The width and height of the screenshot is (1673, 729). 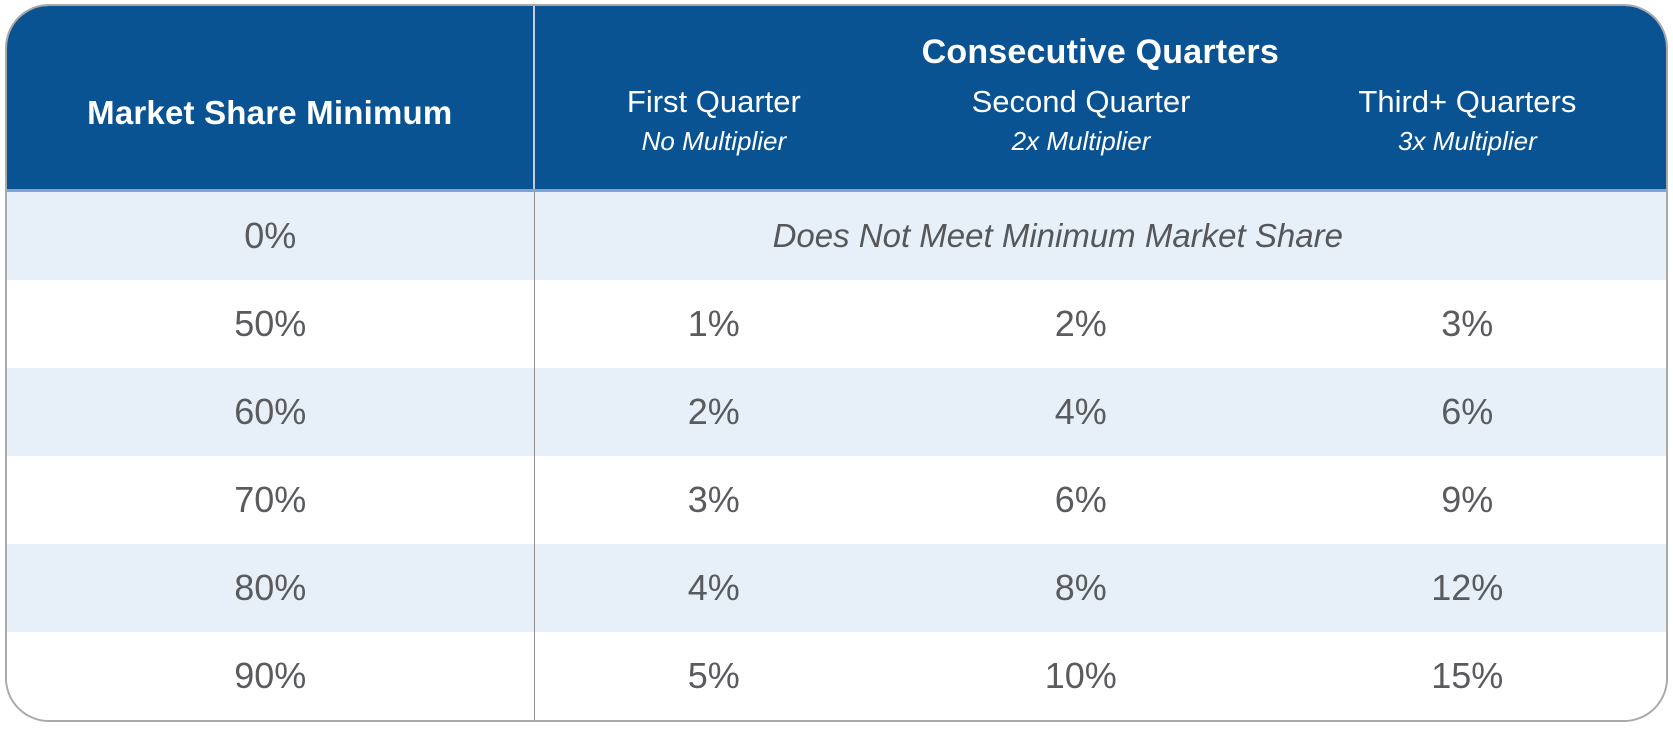 I want to click on cell-value: 5%, so click(x=713, y=675).